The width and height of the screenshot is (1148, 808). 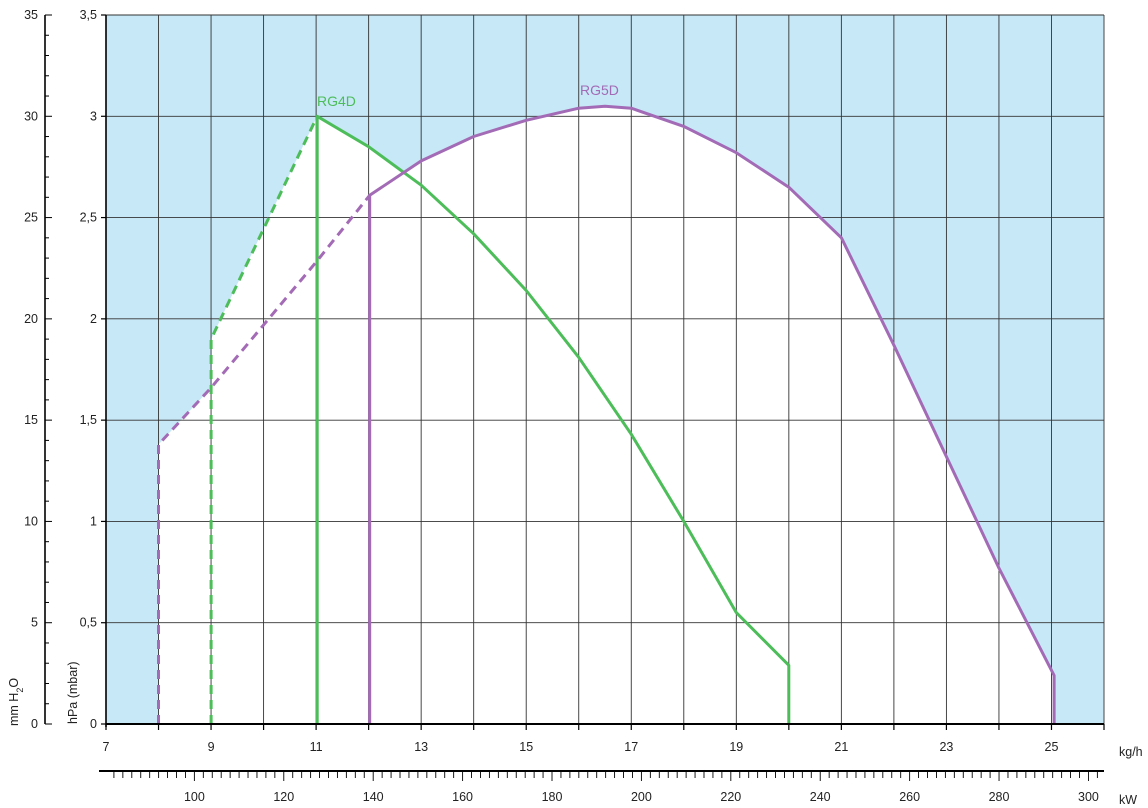 What do you see at coordinates (1128, 800) in the screenshot?
I see `x-unit-kw: kW` at bounding box center [1128, 800].